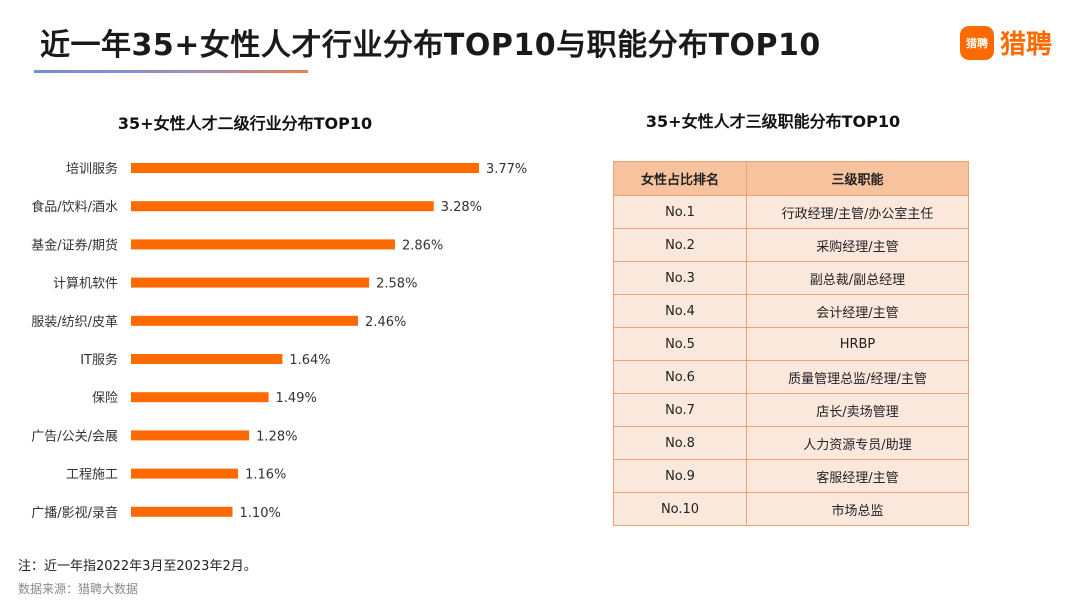 The image size is (1080, 608). I want to click on rank-cell: No.7, so click(680, 410).